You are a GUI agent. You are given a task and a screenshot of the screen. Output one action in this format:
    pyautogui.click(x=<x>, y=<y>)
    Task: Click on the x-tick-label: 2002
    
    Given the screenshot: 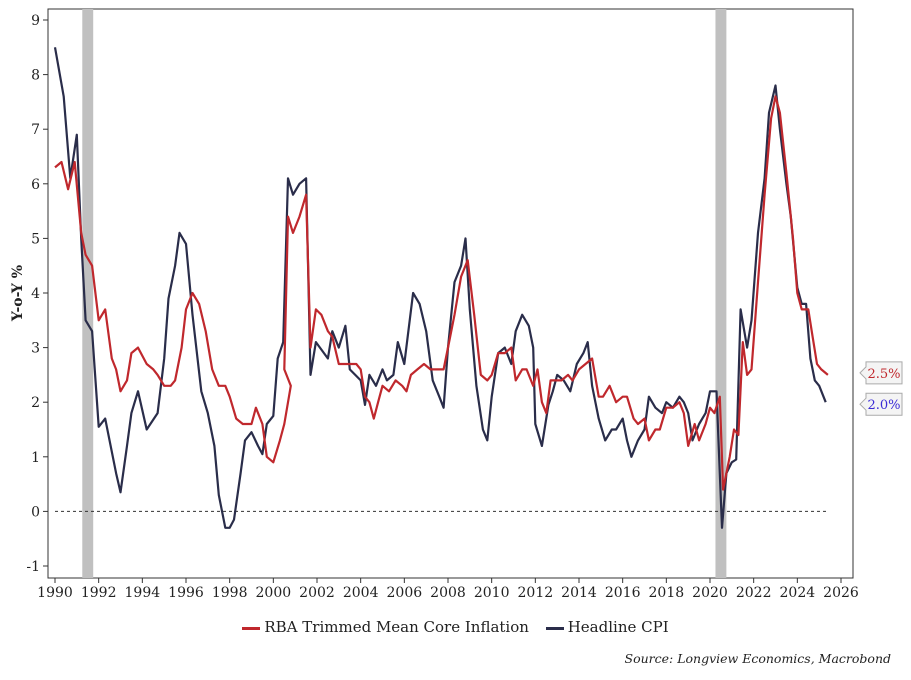 What is the action you would take?
    pyautogui.click(x=317, y=593)
    